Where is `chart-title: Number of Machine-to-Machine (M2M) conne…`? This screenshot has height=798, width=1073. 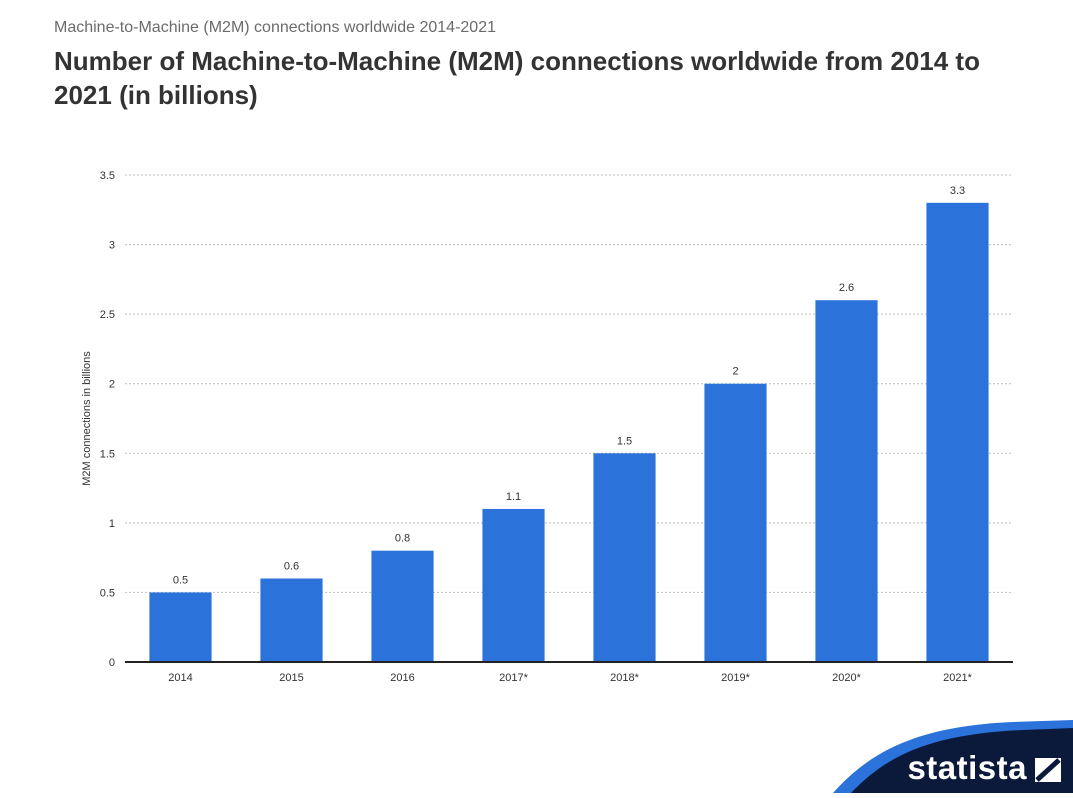 chart-title: Number of Machine-to-Machine (M2M) conne… is located at coordinates (517, 78).